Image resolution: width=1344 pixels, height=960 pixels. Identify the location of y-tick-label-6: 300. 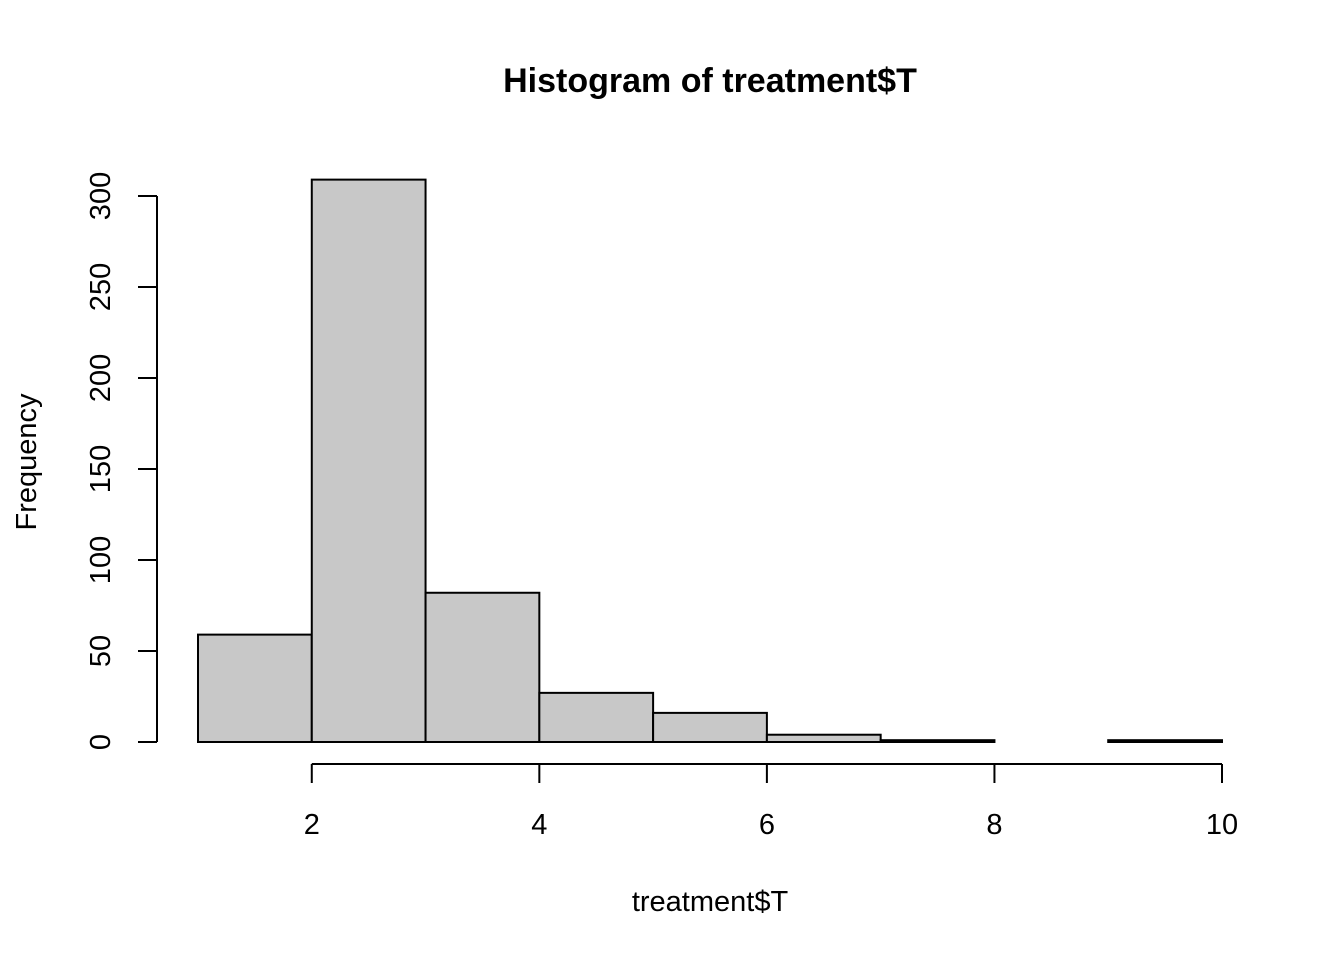
(101, 196).